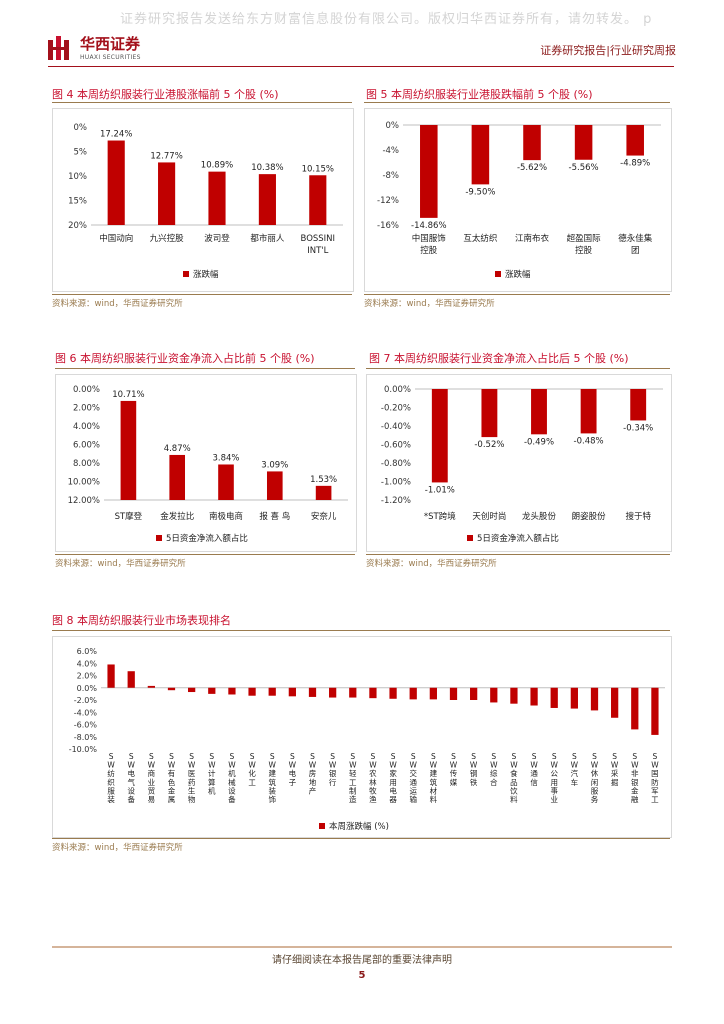  What do you see at coordinates (362, 975) in the screenshot?
I see `page-number: 5` at bounding box center [362, 975].